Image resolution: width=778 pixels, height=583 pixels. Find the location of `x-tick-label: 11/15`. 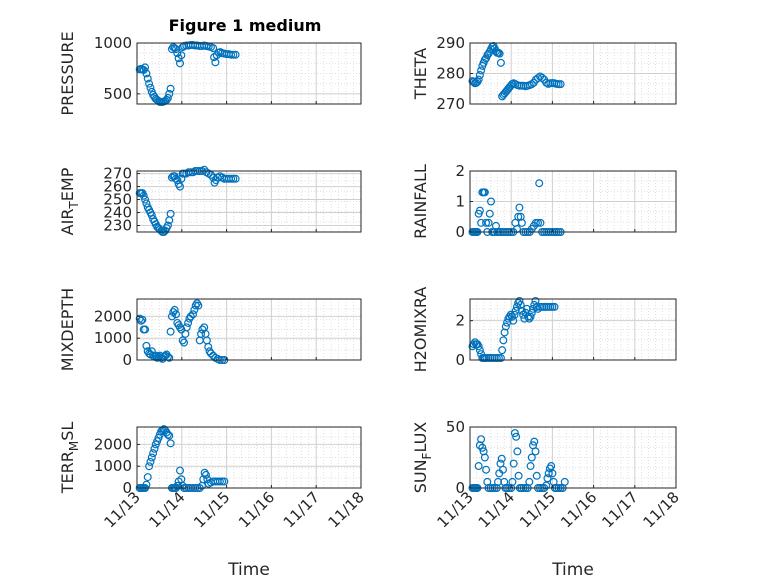

x-tick-label: 11/15 is located at coordinates (211, 509).